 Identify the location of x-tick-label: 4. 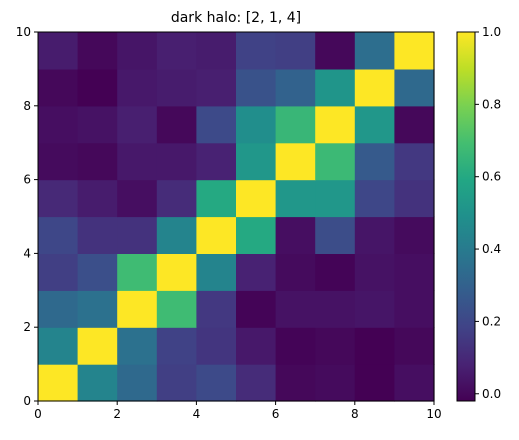
(197, 414).